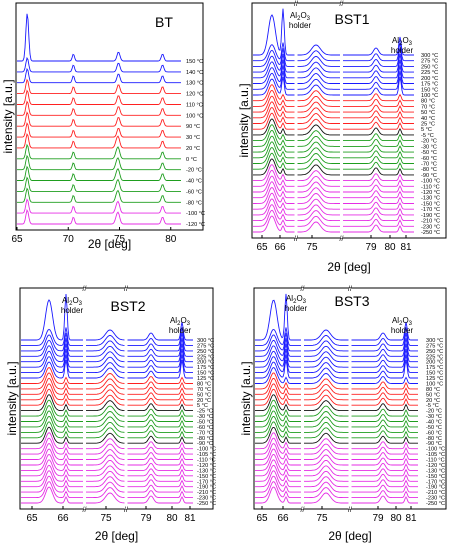 The image size is (454, 550). I want to click on x-axis-label: 2θ [deg], so click(109, 244).